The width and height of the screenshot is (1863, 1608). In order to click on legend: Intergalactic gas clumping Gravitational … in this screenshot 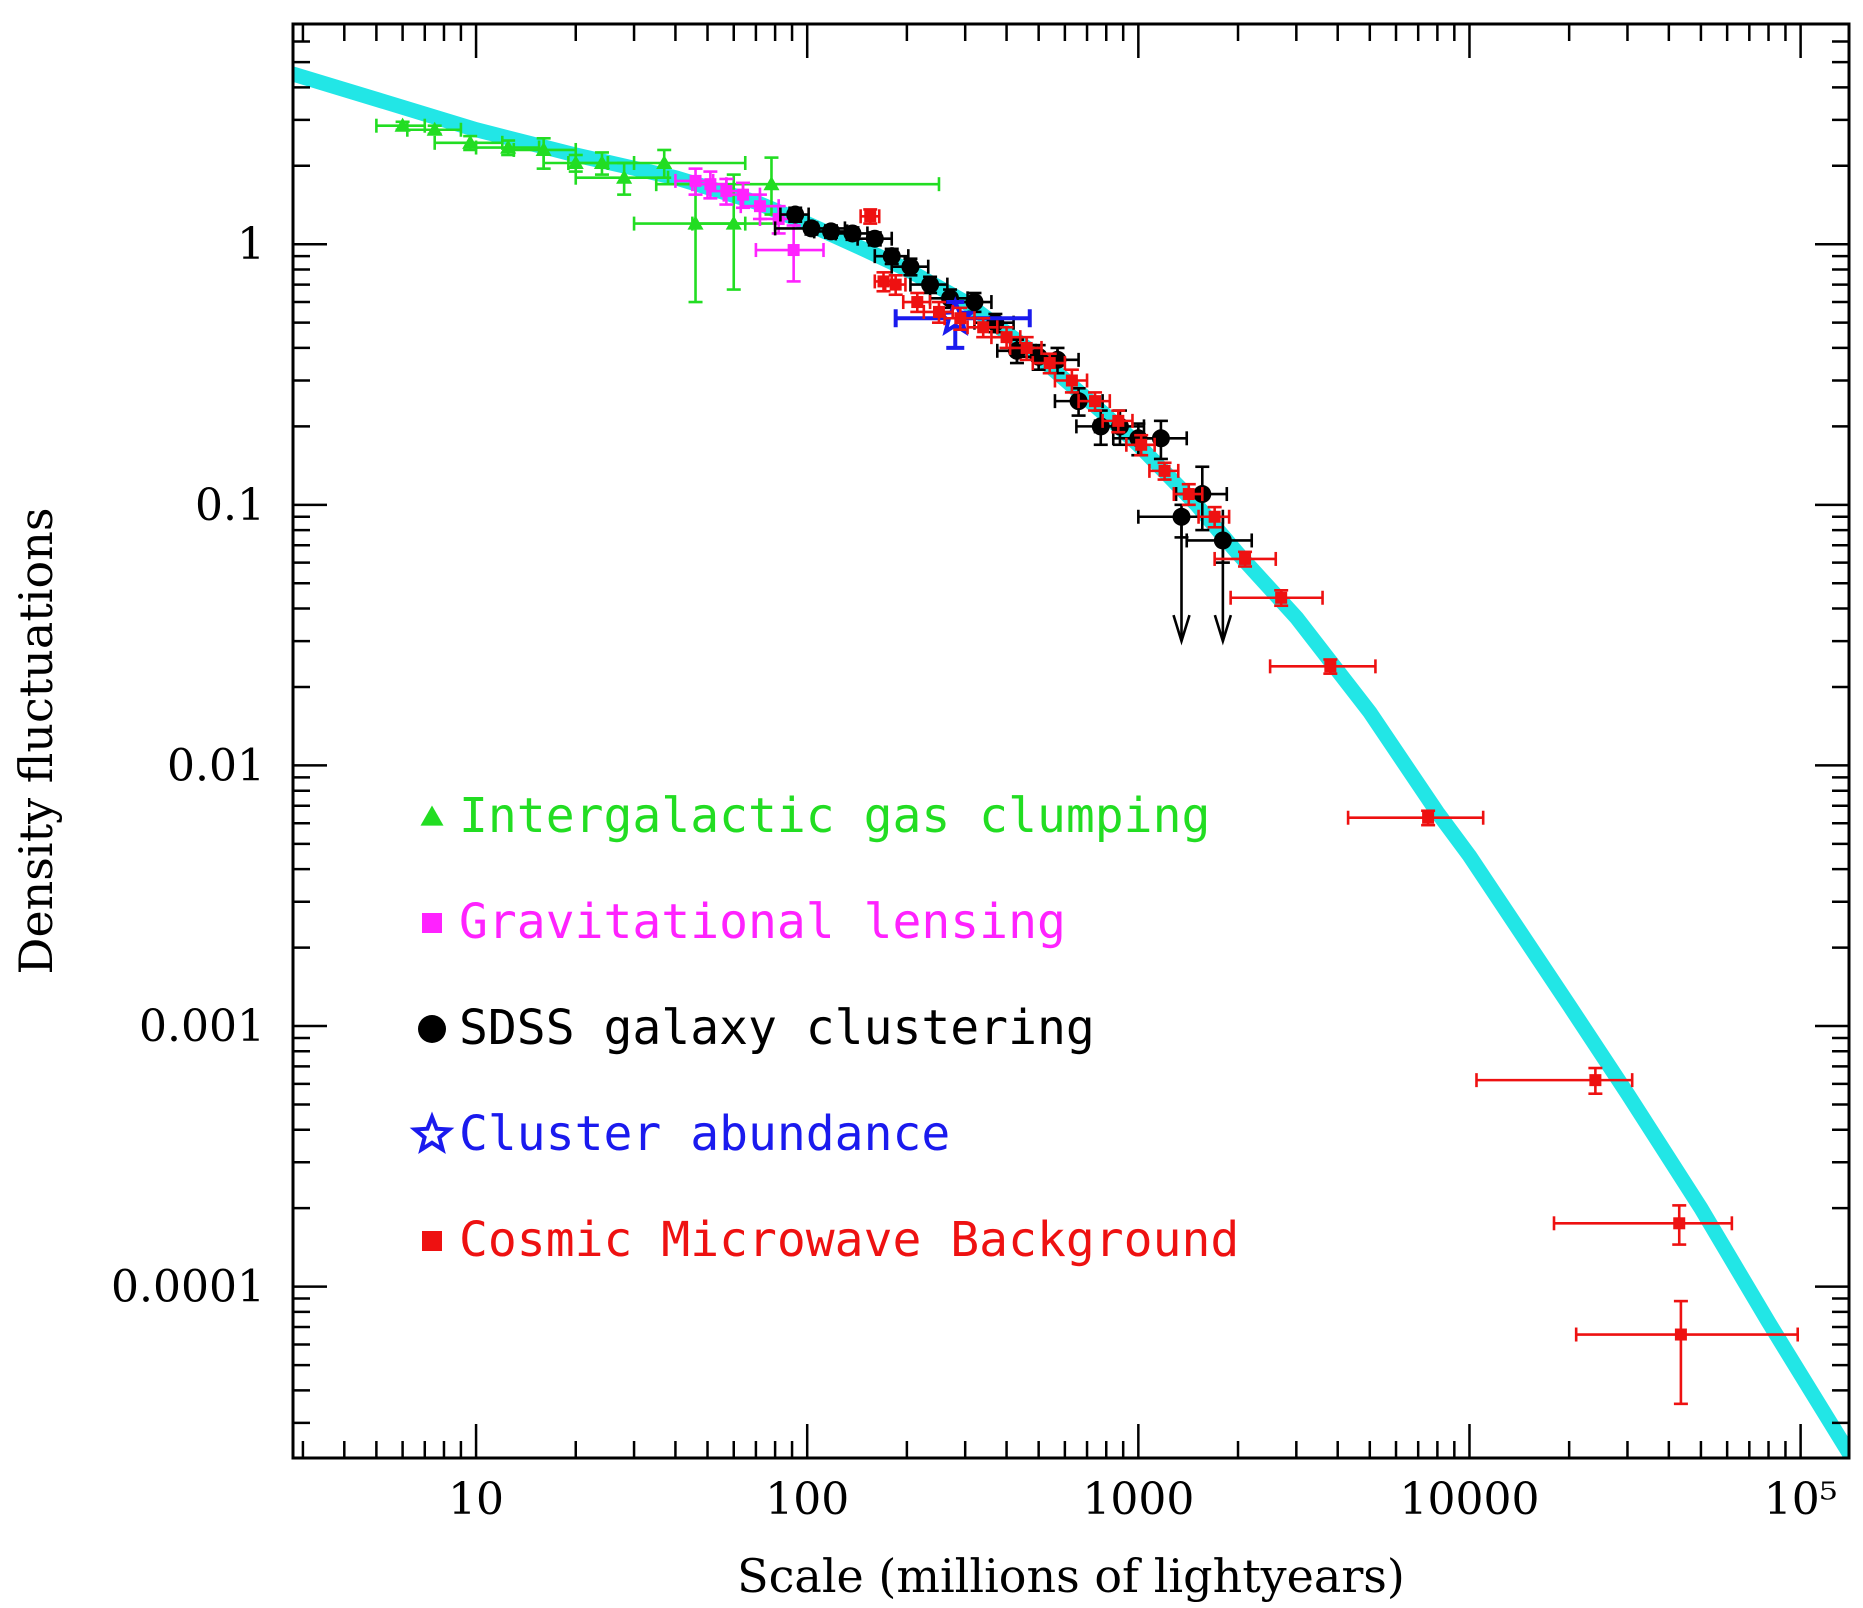, I will do `click(824, 1028)`.